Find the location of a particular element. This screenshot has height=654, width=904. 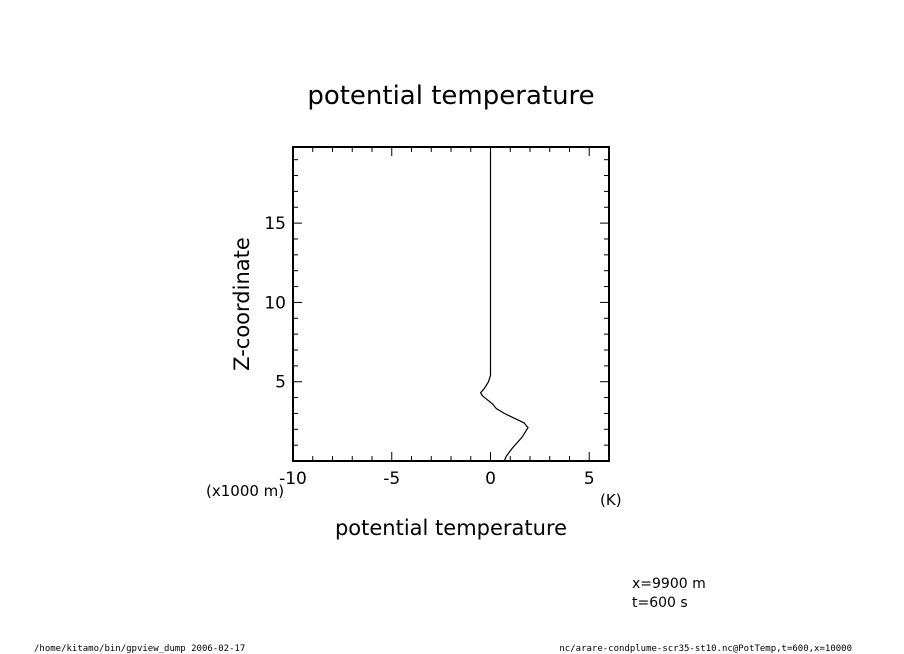

x-units-label: (K) is located at coordinates (611, 500).